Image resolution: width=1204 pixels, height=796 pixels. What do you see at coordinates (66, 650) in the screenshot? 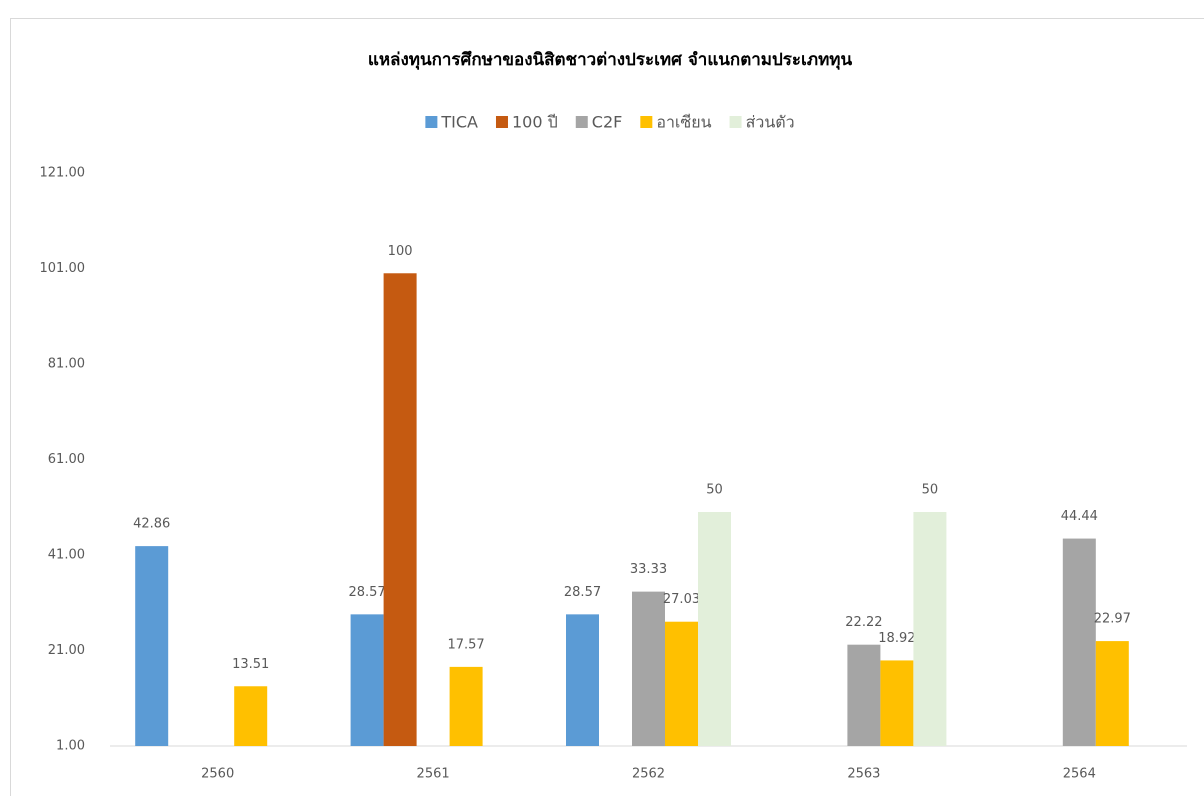
I see `y-tick-label: 21.00` at bounding box center [66, 650].